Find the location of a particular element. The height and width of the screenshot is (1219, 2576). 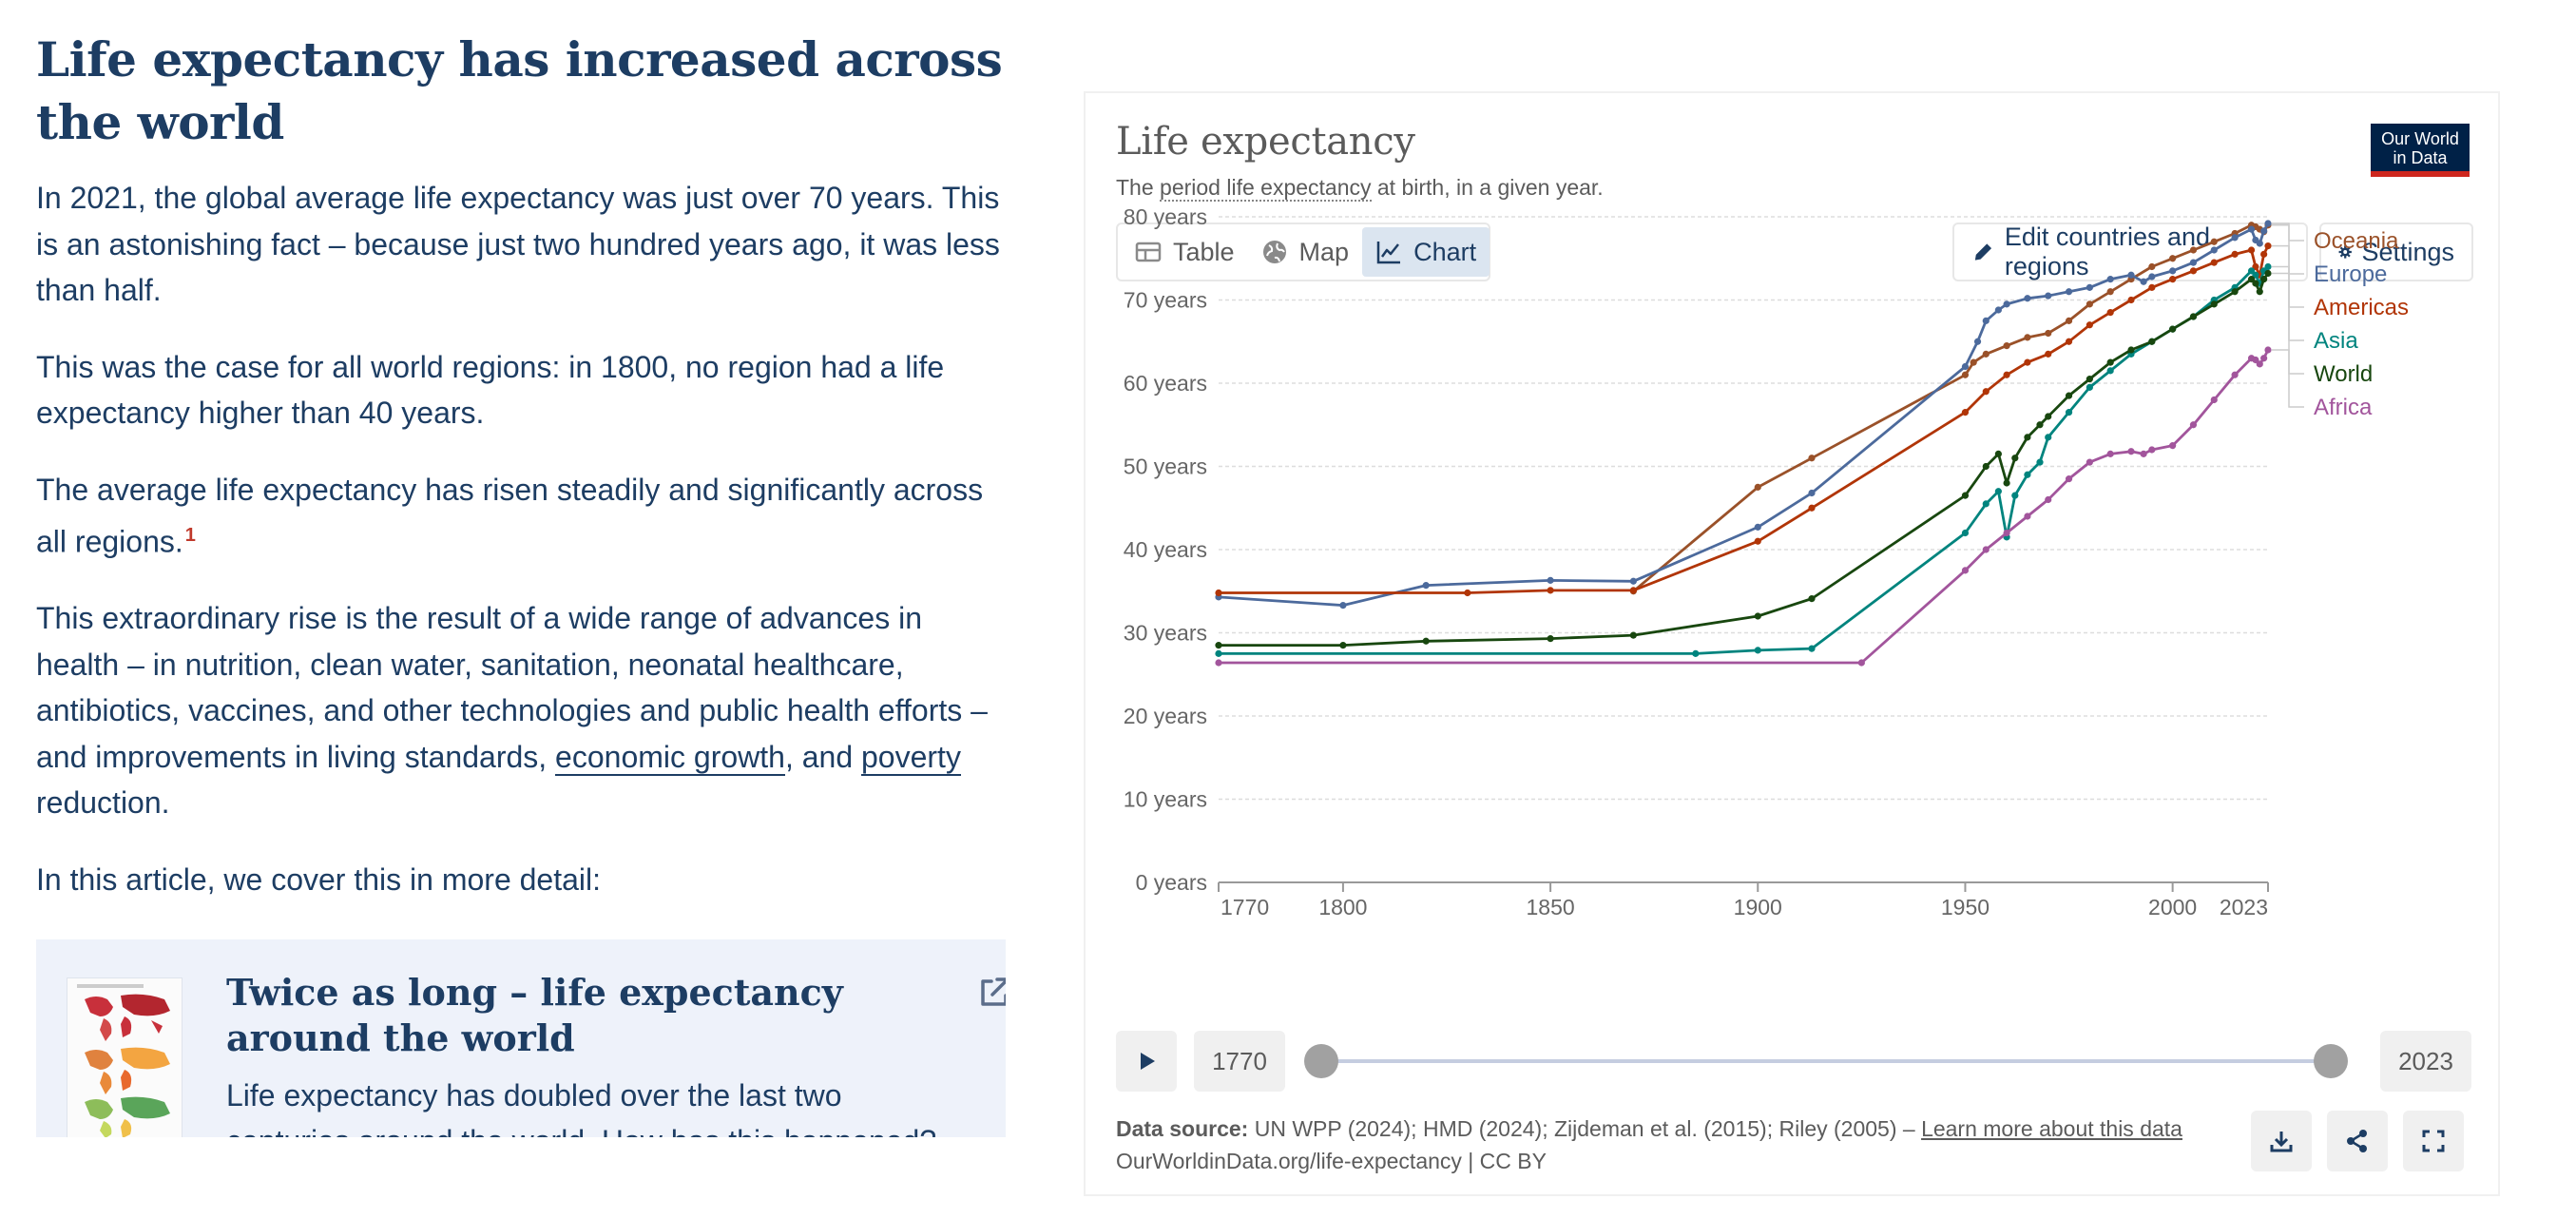

series-line-americas is located at coordinates (1745, 419).